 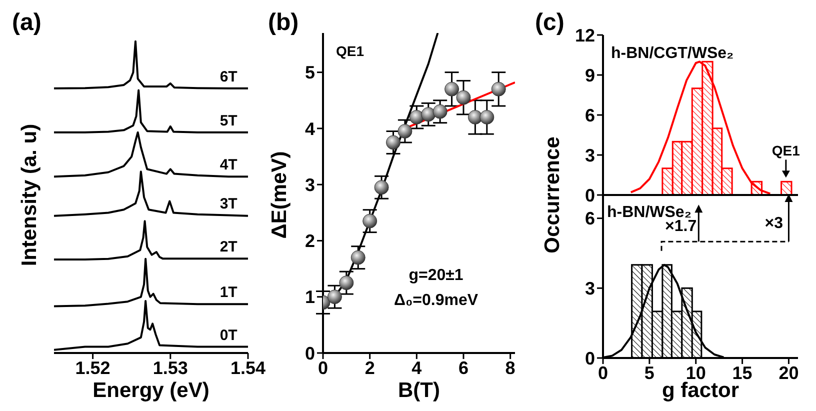 What do you see at coordinates (510, 368) in the screenshot?
I see `x-tick-label: 8` at bounding box center [510, 368].